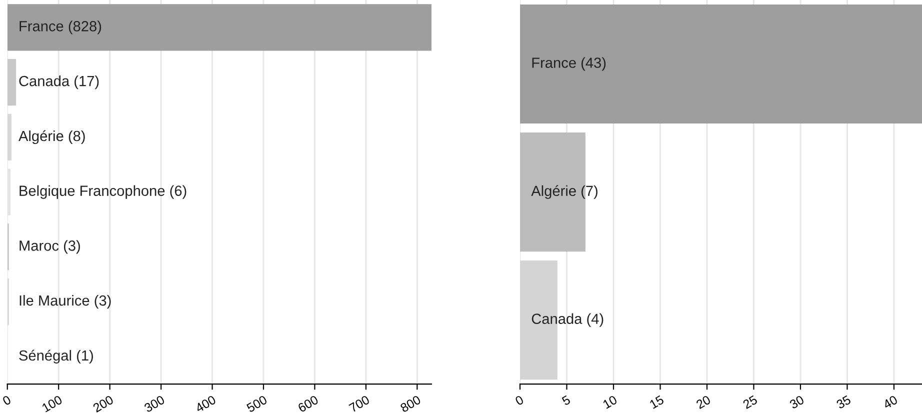  What do you see at coordinates (56, 357) in the screenshot?
I see `y-tick-label: Sénégal (1)` at bounding box center [56, 357].